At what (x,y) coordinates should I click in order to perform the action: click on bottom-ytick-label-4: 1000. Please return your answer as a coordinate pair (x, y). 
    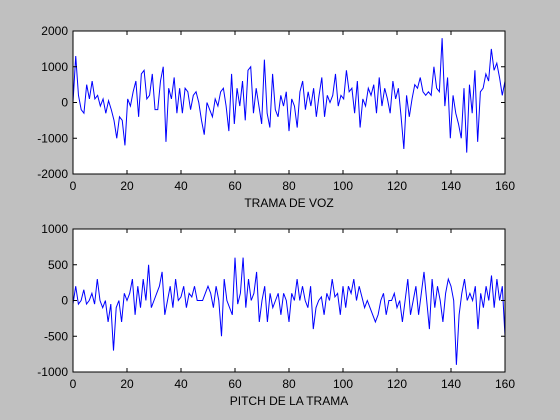
    Looking at the image, I should click on (54, 229).